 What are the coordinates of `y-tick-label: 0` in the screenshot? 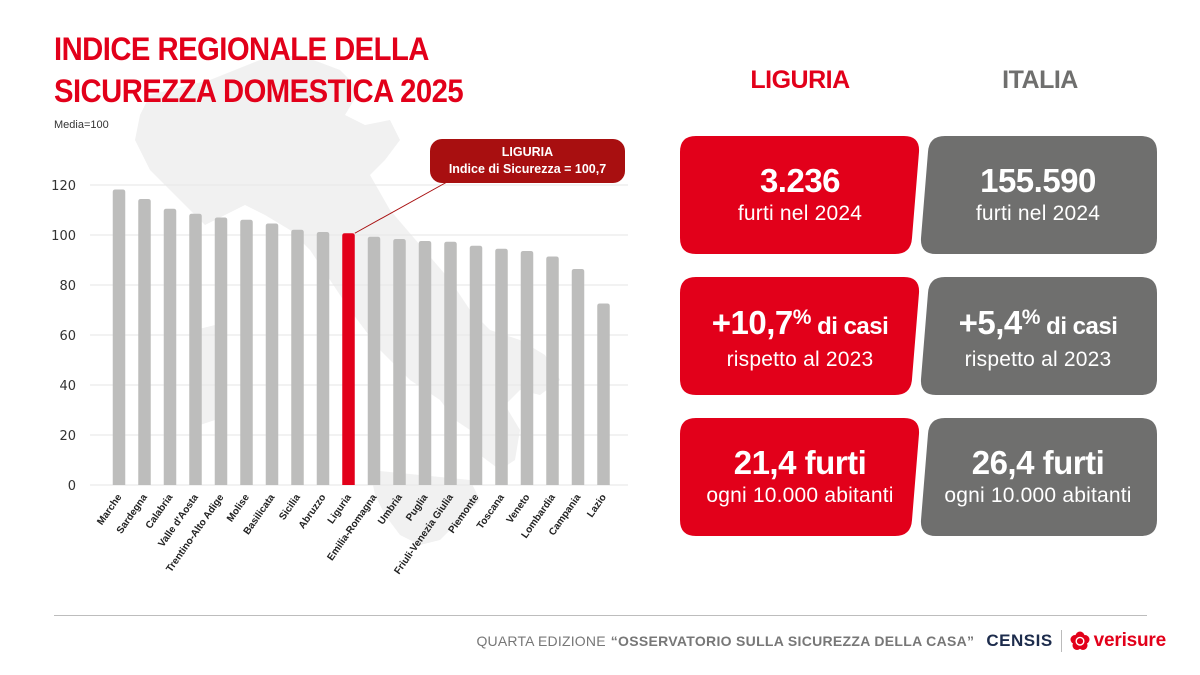 It's located at (72, 486).